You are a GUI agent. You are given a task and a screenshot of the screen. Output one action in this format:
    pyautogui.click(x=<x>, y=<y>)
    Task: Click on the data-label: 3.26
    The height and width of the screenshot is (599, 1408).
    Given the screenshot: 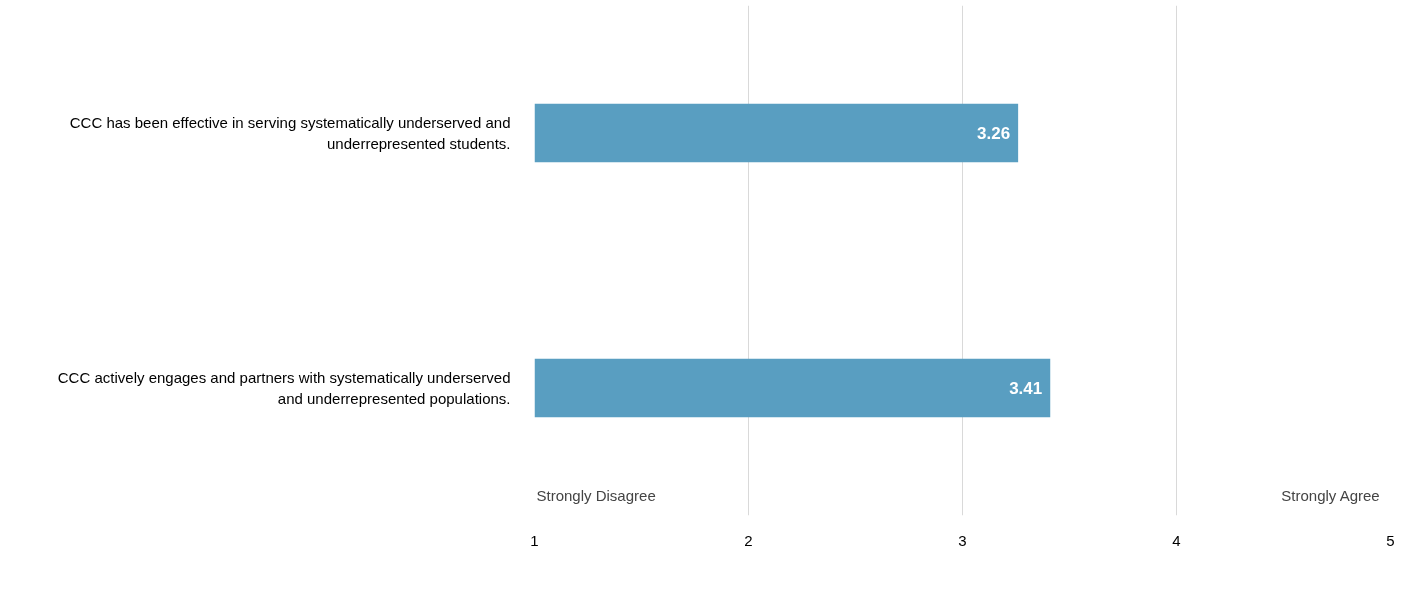 What is the action you would take?
    pyautogui.click(x=994, y=133)
    